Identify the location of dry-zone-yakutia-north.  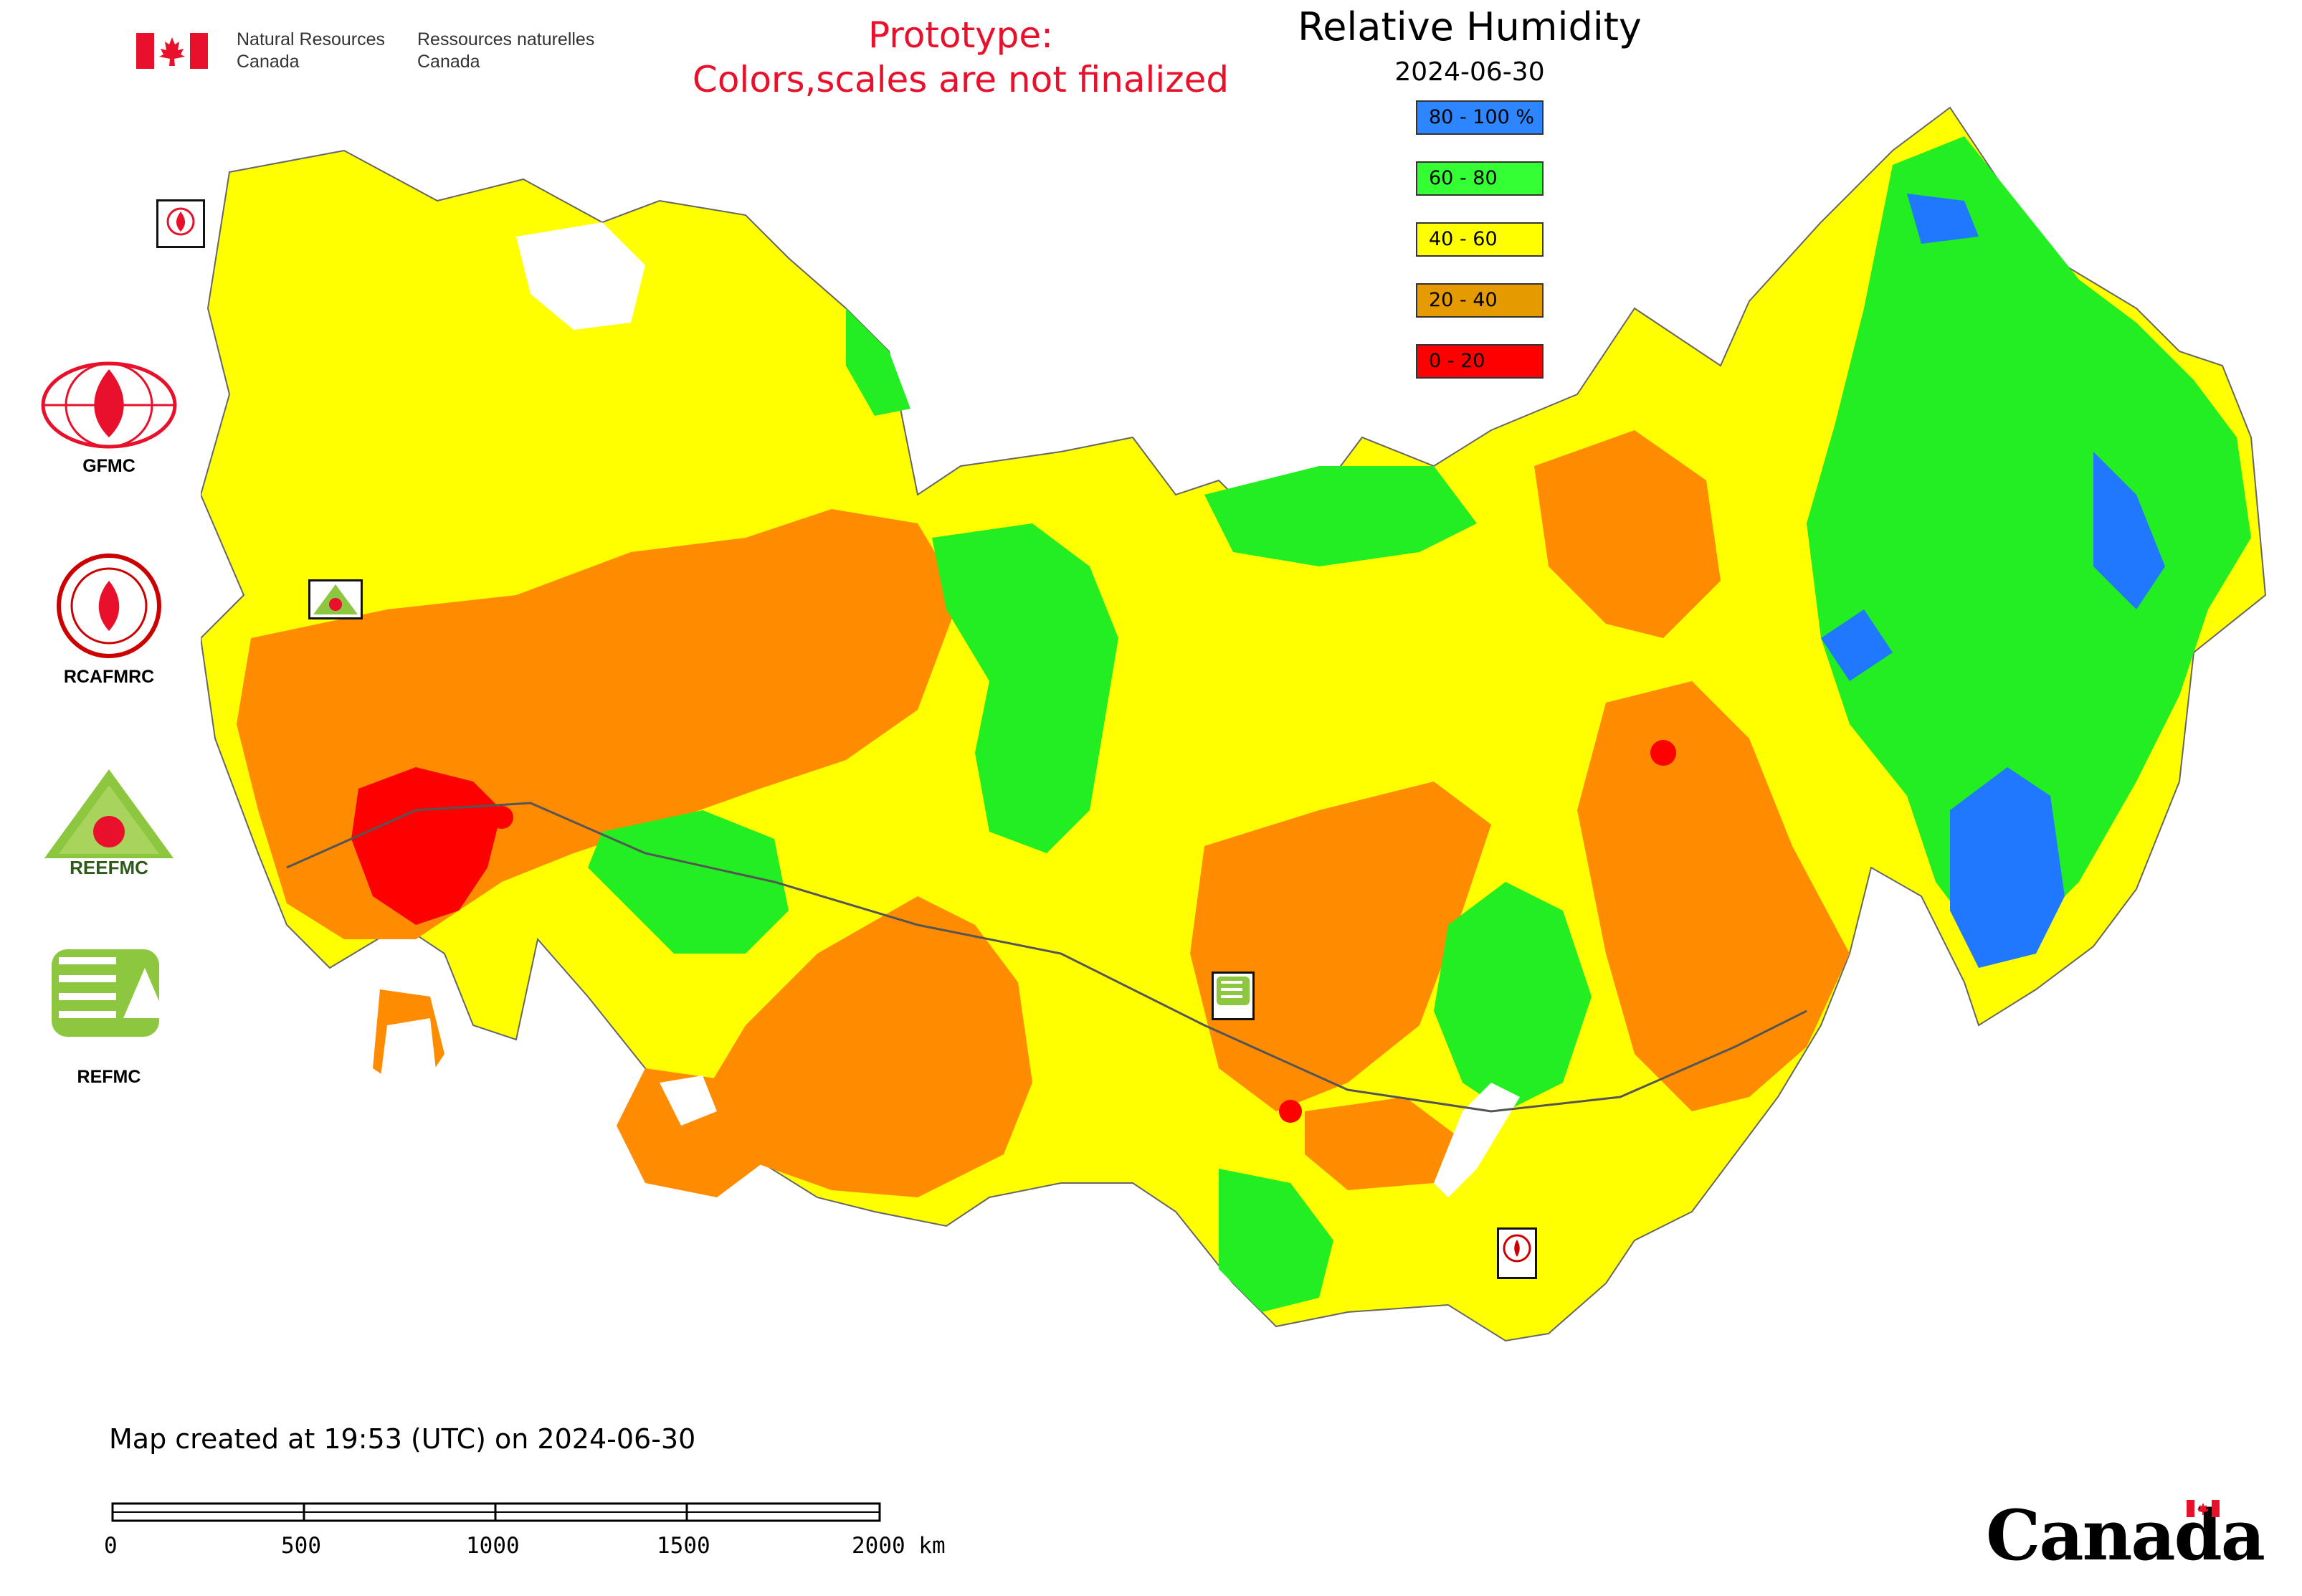
(1627, 534).